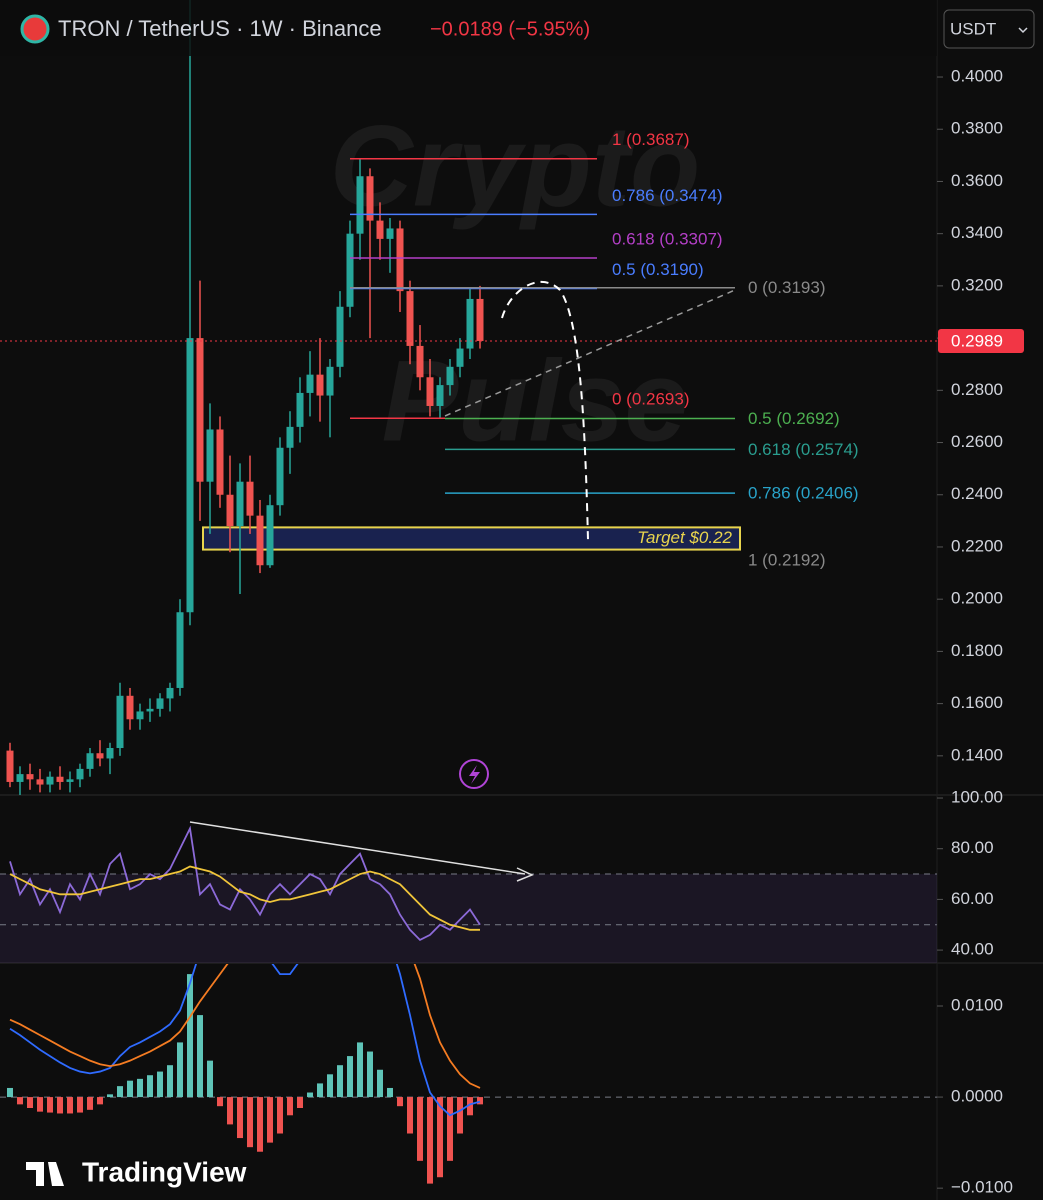  What do you see at coordinates (972, 898) in the screenshot?
I see `y-tick-label: 60.00` at bounding box center [972, 898].